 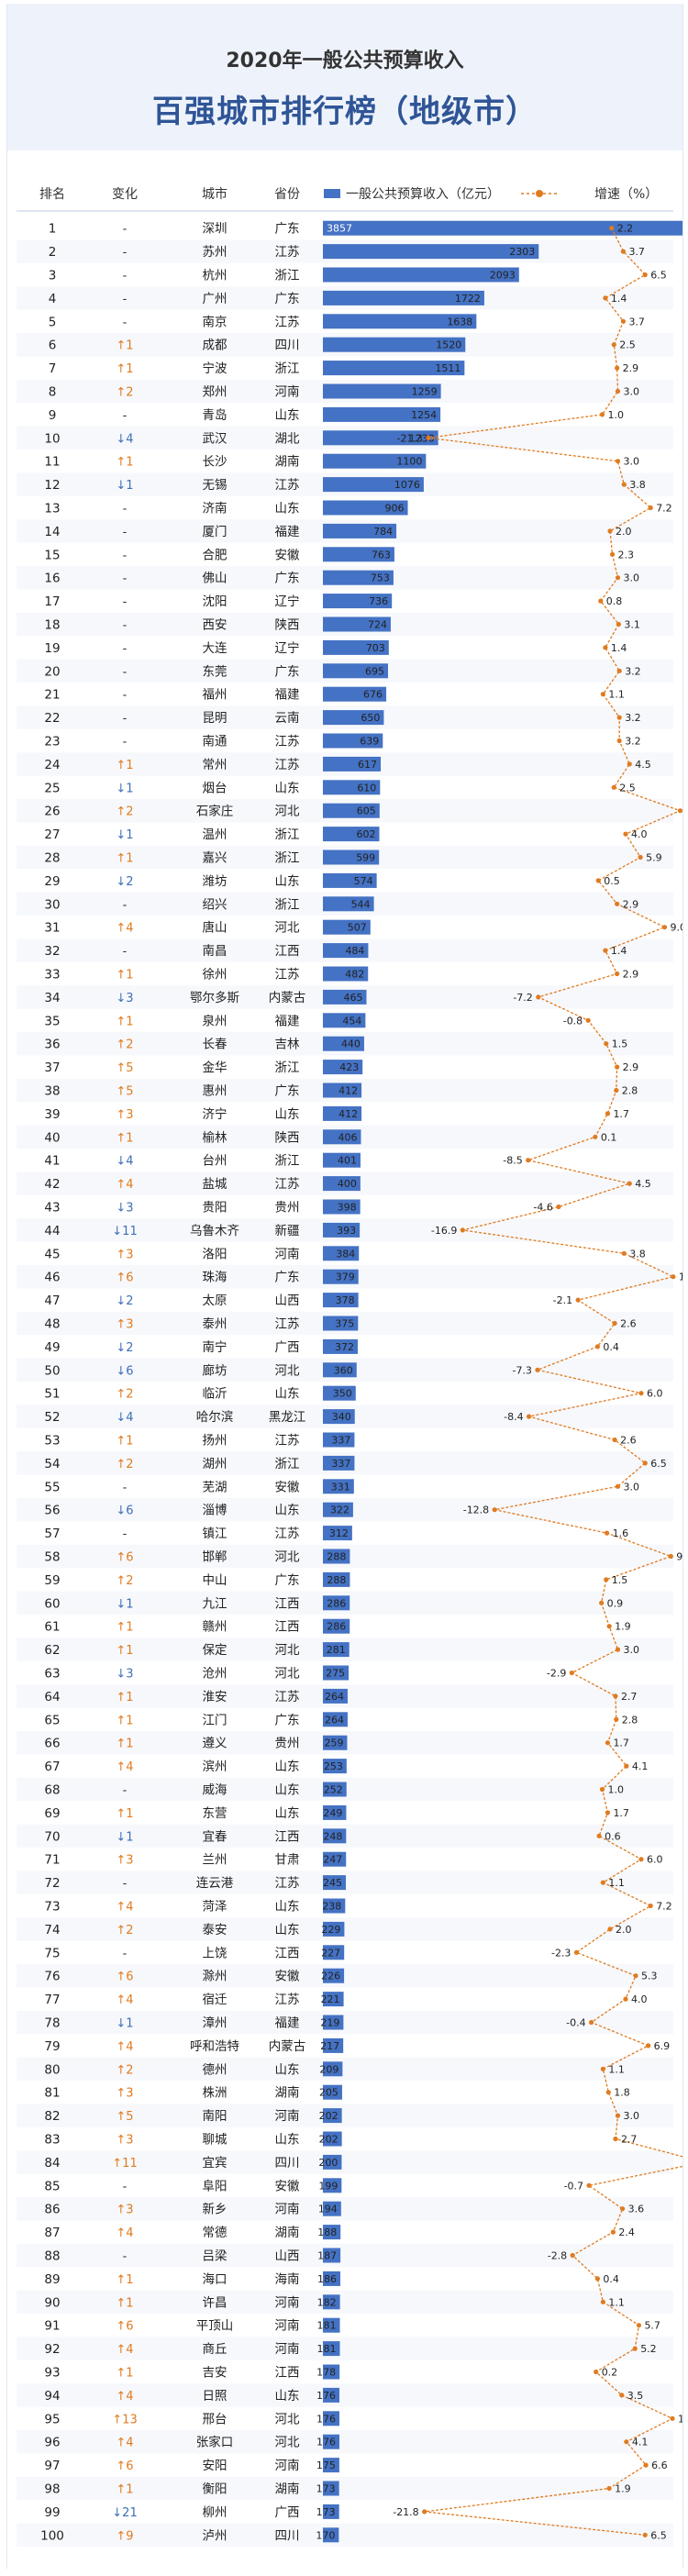 I want to click on rank-cell: 16, so click(x=52, y=579).